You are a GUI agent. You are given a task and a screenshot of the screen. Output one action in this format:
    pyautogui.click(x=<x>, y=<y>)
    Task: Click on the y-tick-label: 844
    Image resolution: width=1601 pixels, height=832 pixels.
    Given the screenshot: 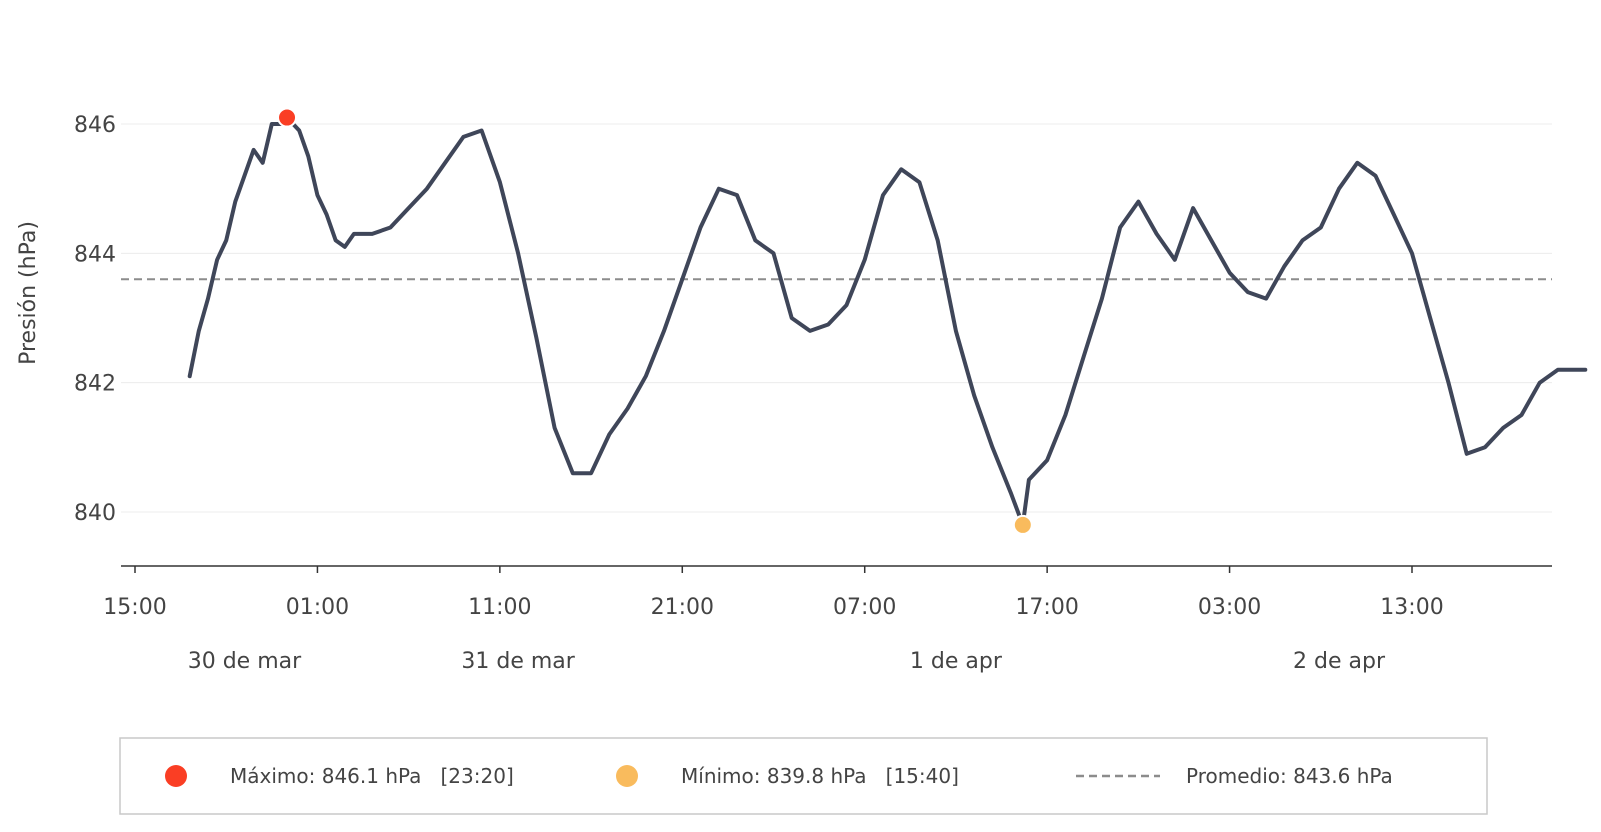 What is the action you would take?
    pyautogui.click(x=95, y=254)
    